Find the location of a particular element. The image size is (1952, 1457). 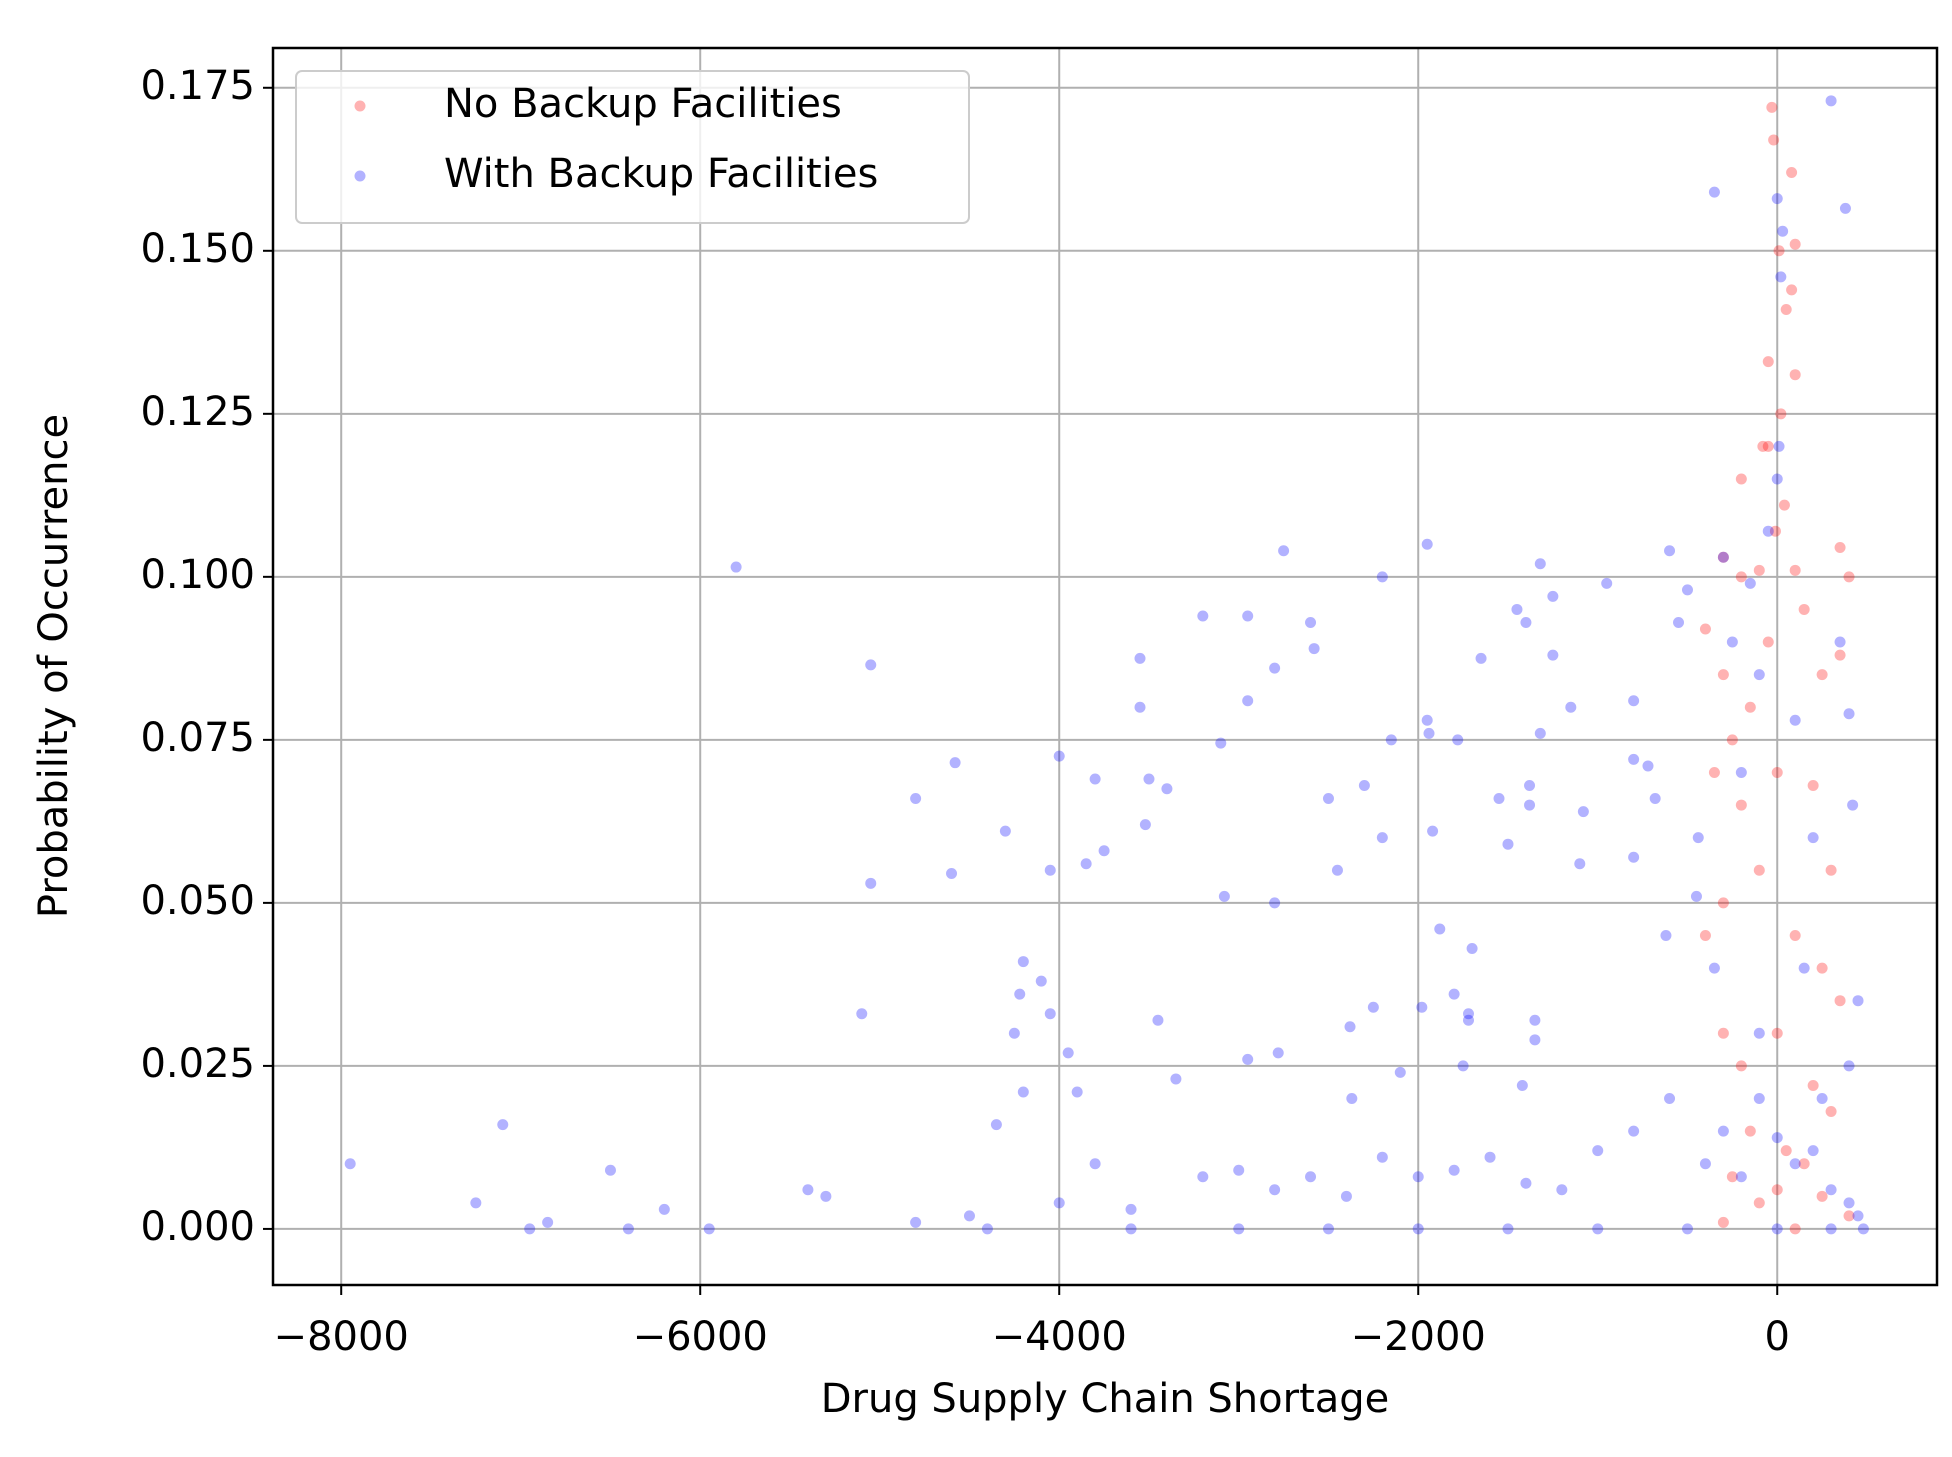

y-tick-label: 0.050 is located at coordinates (197, 901).